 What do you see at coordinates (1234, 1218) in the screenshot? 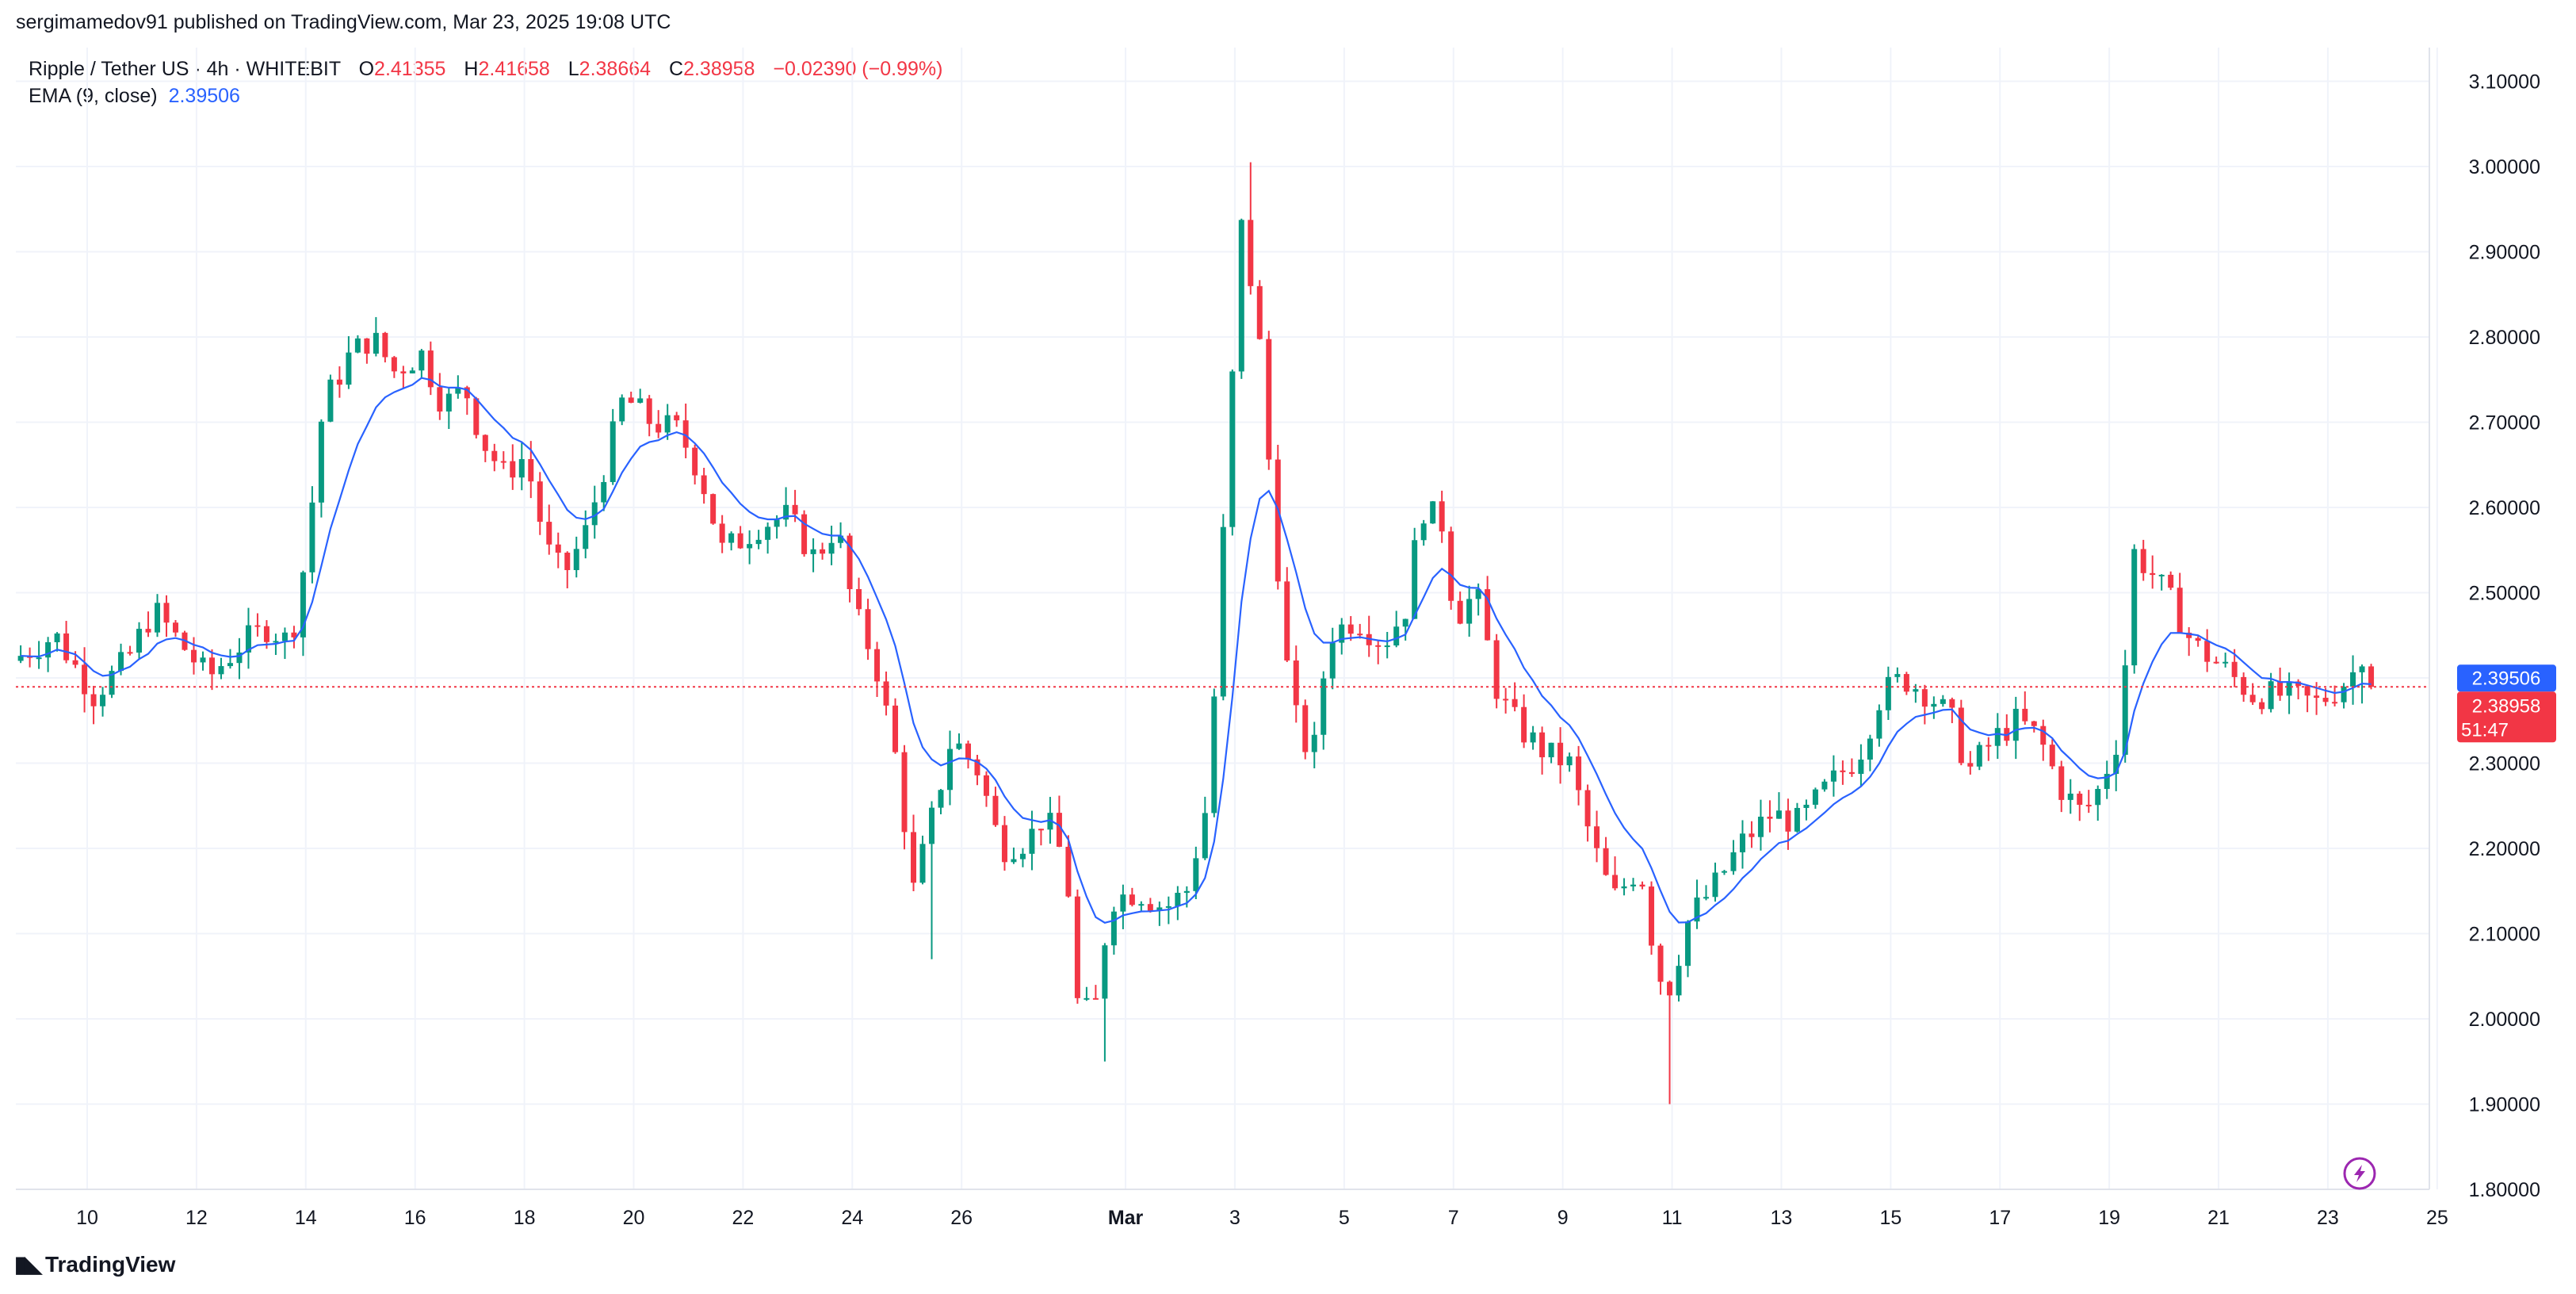
I see `time-tick-label: 3` at bounding box center [1234, 1218].